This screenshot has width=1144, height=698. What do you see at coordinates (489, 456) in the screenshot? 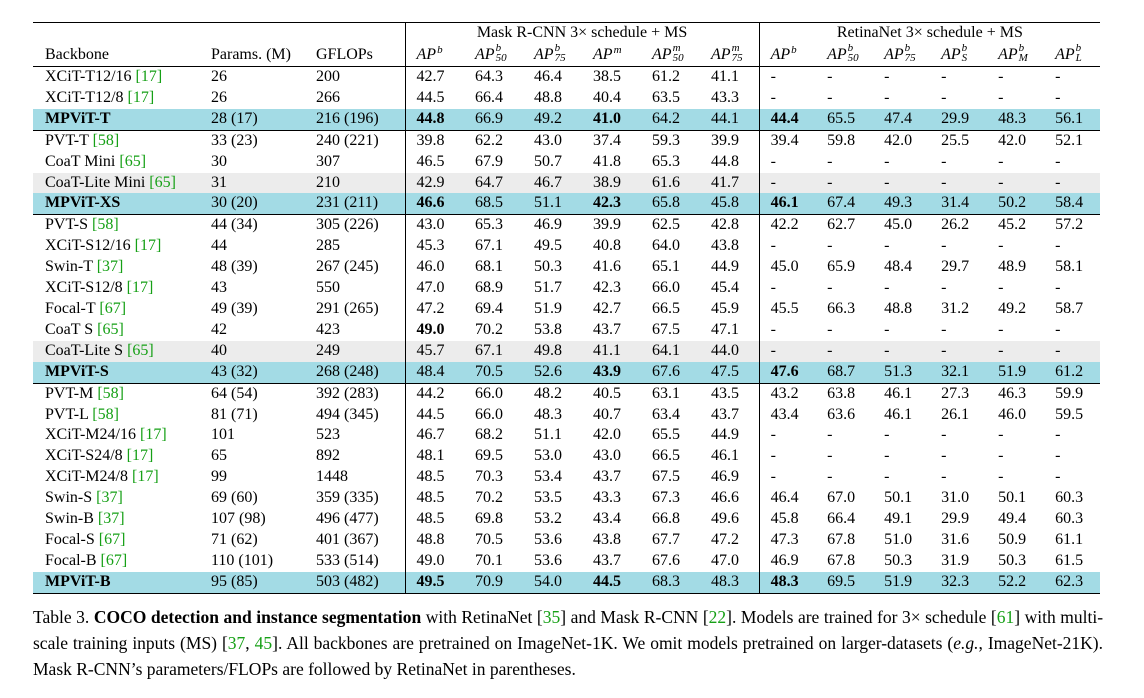
I see `metric-cell: 69.5` at bounding box center [489, 456].